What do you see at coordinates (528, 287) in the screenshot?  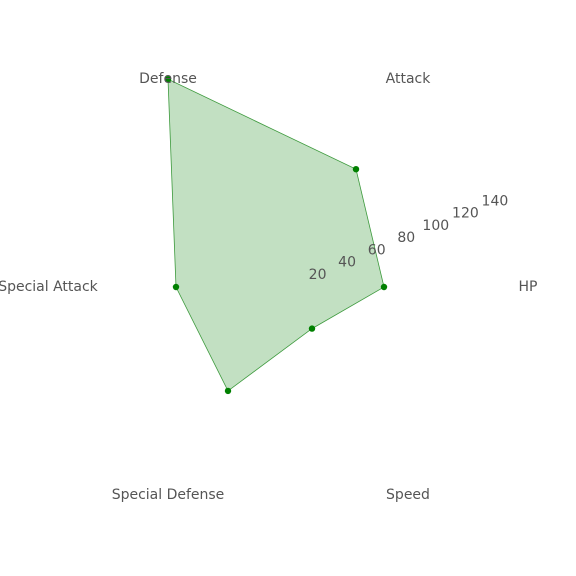 I see `axis-label-hp: HP` at bounding box center [528, 287].